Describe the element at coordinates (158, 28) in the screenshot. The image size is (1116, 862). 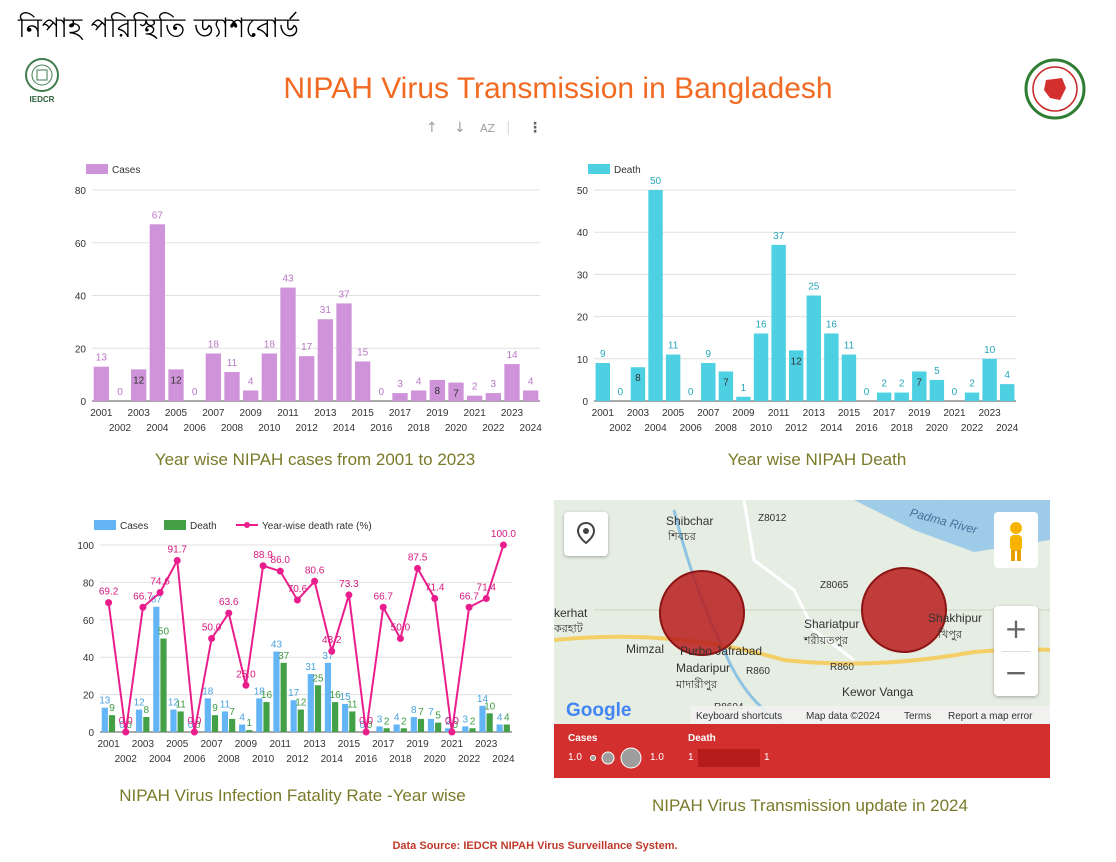
I see `bangla-dashboard-title: নিপাহ পরিস্থিতি ড্যাশবোর্ড` at that location.